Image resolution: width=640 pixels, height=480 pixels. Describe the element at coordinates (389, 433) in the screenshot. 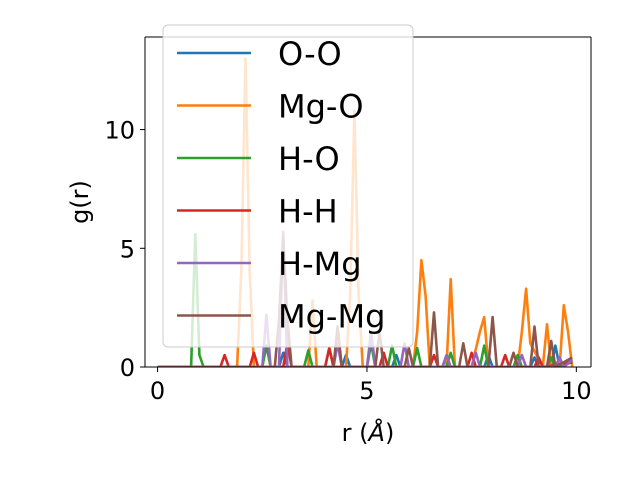

I see `x-axis-label-close: )` at that location.